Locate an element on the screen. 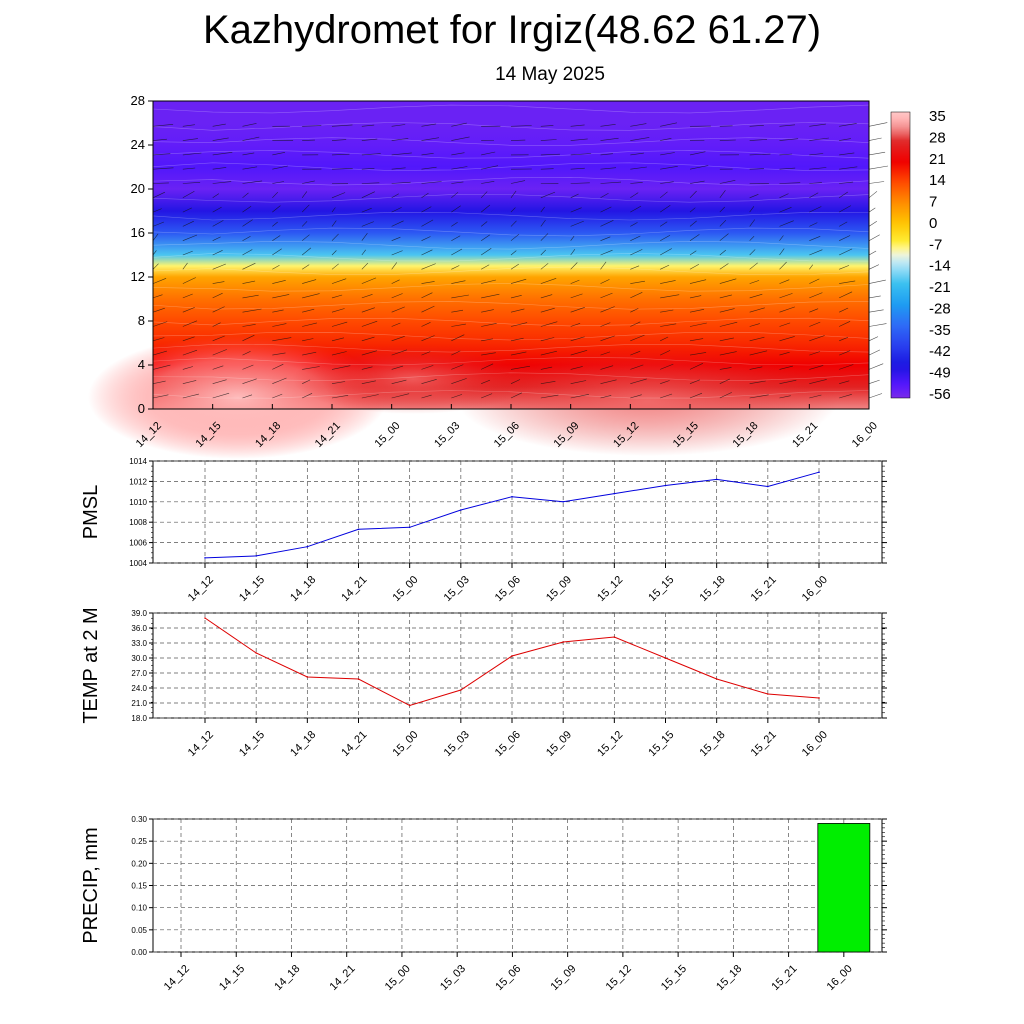 This screenshot has width=1024, height=1024. colorbar-label: 7 is located at coordinates (933, 202).